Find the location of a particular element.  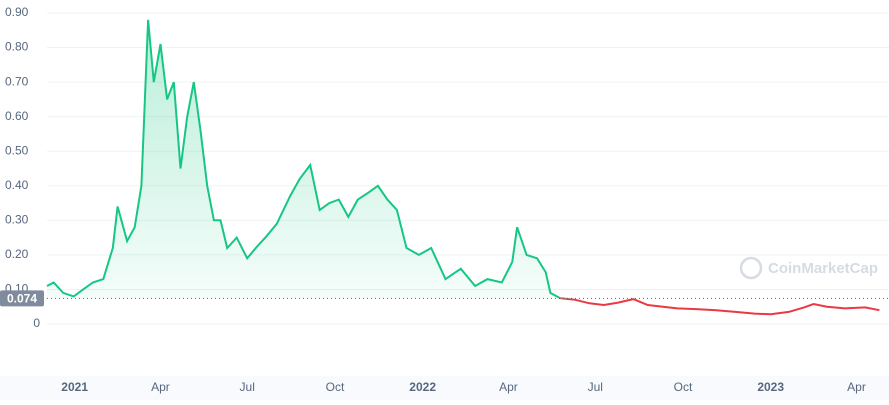

y-tick-label: 0 is located at coordinates (36, 323).